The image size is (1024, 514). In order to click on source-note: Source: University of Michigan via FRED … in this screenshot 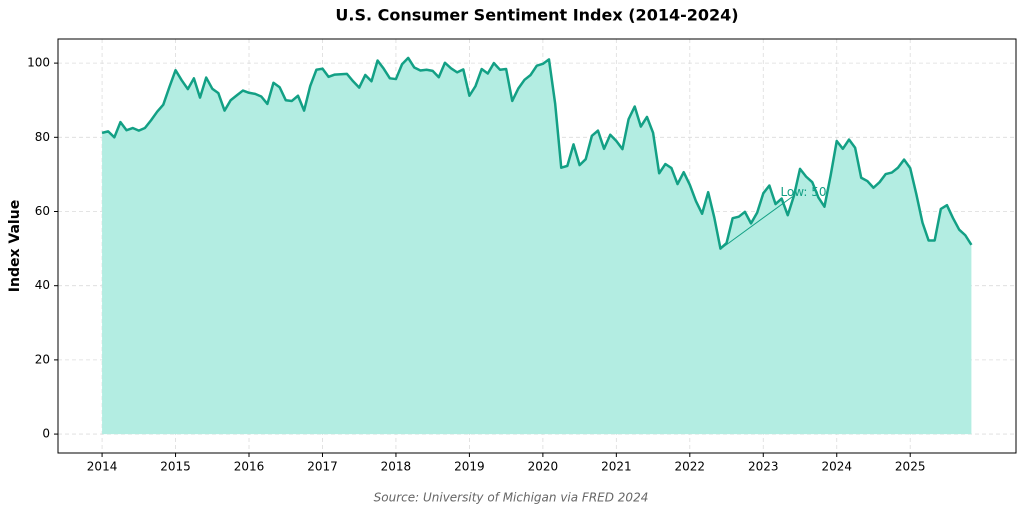, I will do `click(511, 498)`.